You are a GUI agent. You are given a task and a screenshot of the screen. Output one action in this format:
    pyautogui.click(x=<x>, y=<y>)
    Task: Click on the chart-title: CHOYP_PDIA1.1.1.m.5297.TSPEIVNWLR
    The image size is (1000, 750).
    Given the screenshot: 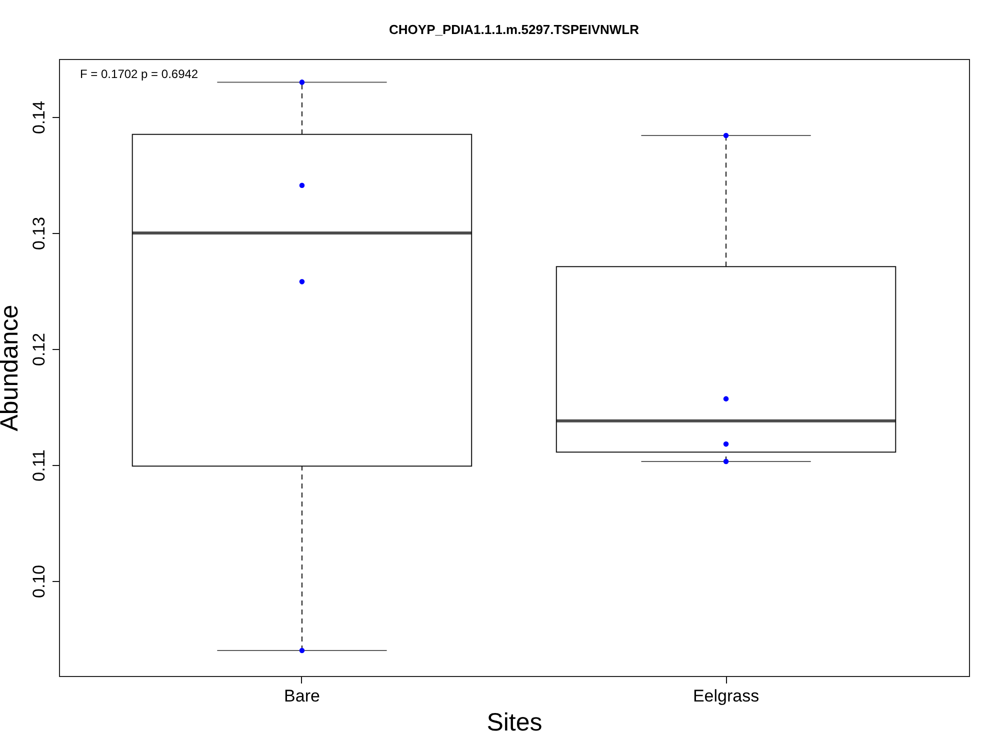 What is the action you would take?
    pyautogui.click(x=514, y=29)
    